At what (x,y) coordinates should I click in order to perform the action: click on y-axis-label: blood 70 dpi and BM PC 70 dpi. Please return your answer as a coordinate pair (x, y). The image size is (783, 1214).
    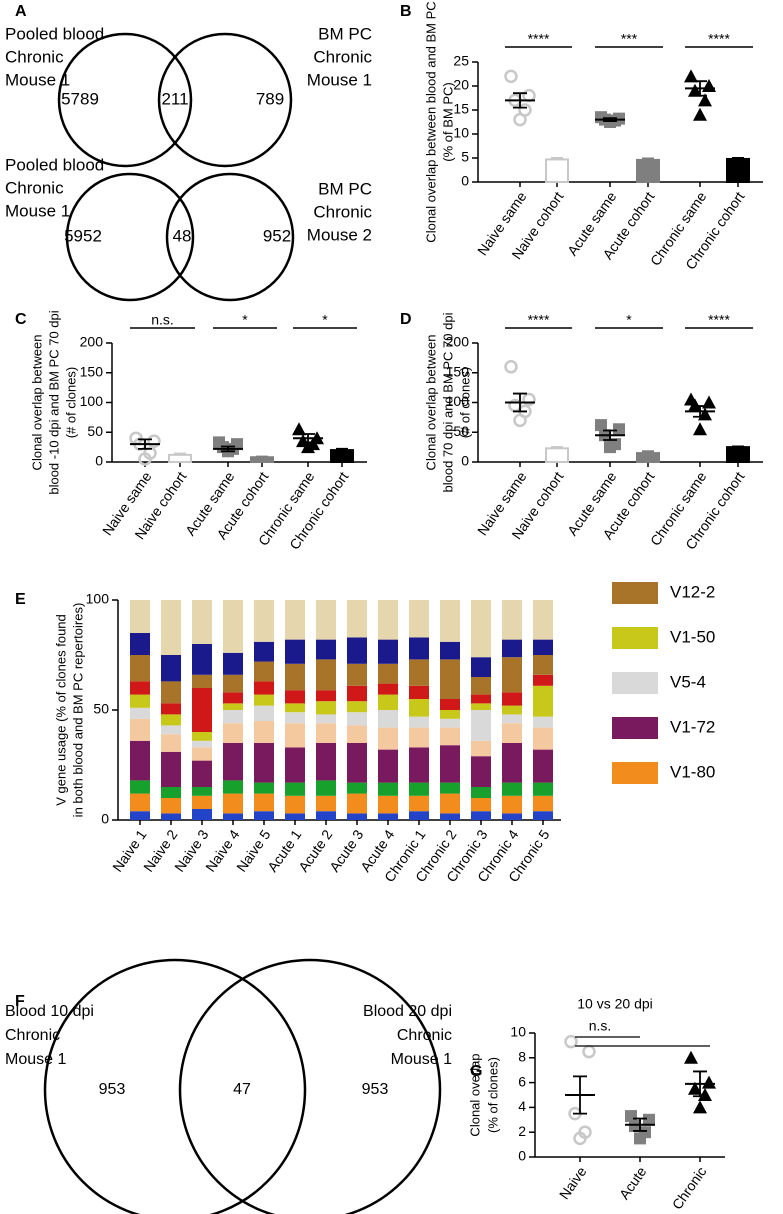
    Looking at the image, I should click on (447, 402).